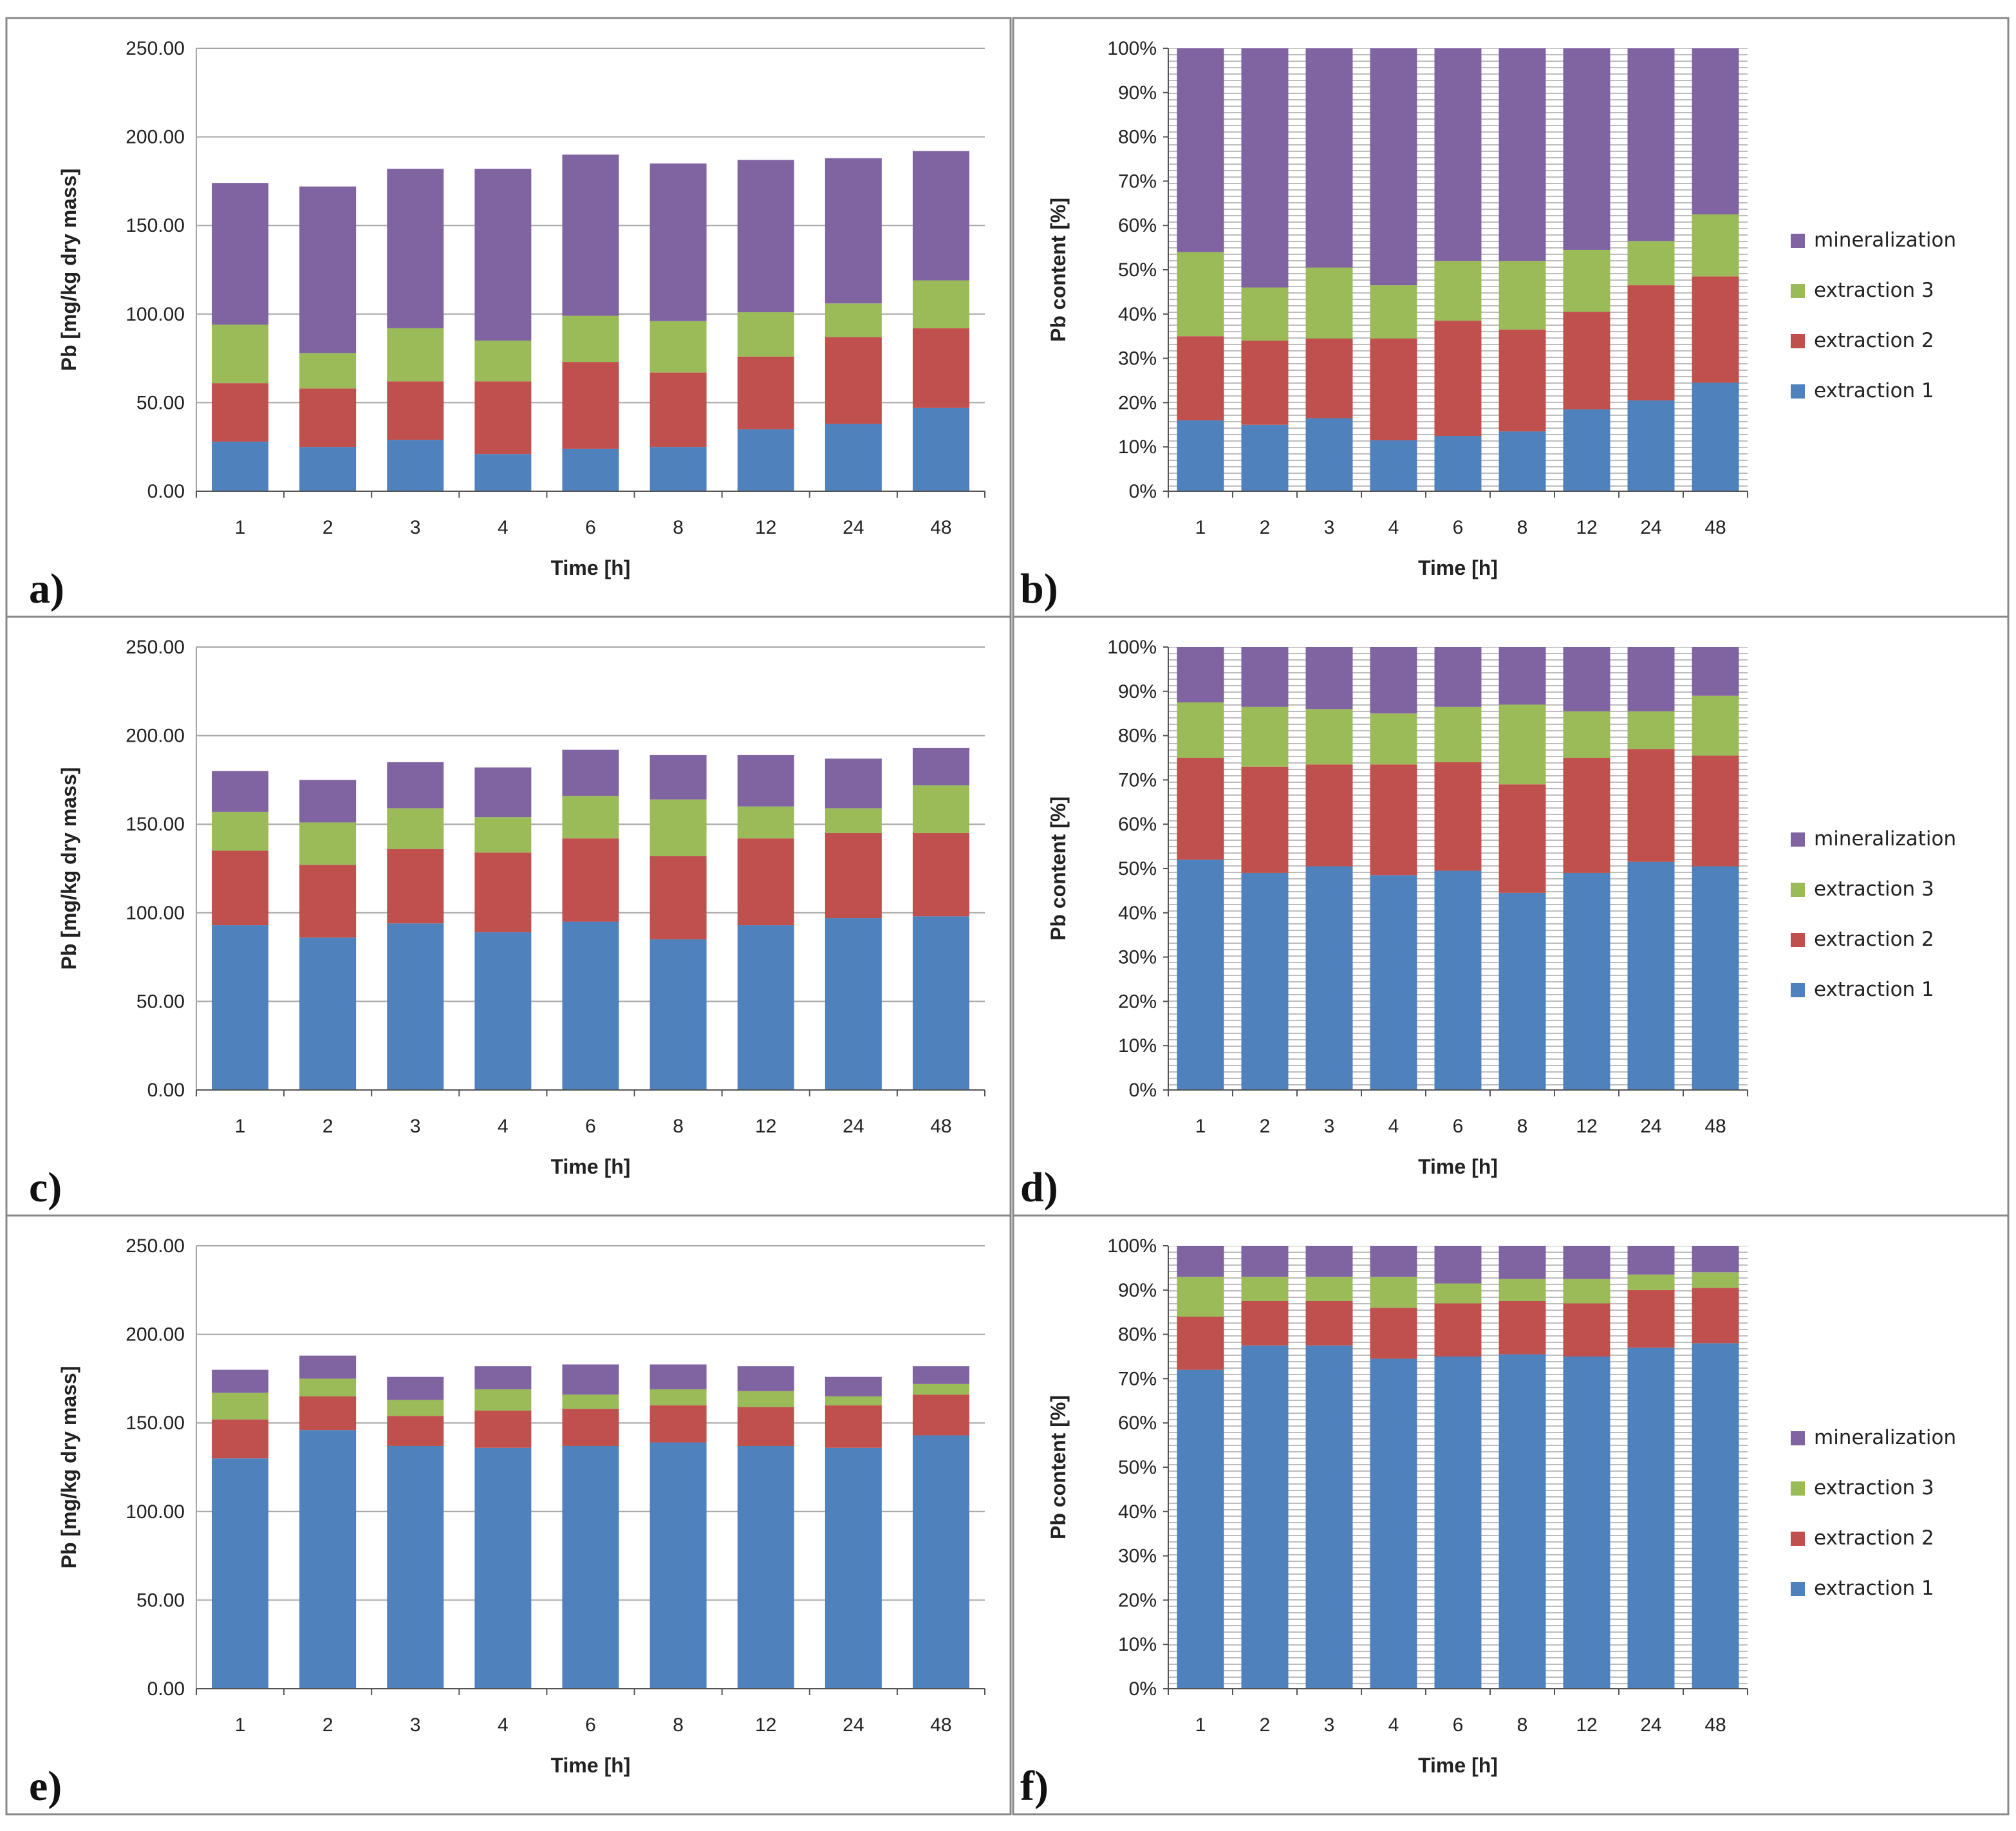 The image size is (2016, 1831). Describe the element at coordinates (1874, 1538) in the screenshot. I see `legend-label: extraction 2` at that location.